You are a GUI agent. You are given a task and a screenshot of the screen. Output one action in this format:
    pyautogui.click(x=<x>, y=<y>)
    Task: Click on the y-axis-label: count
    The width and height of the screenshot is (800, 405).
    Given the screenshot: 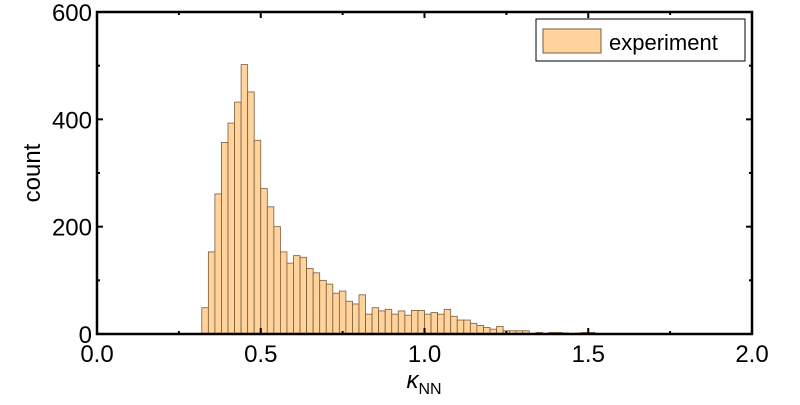 What is the action you would take?
    pyautogui.click(x=32, y=172)
    